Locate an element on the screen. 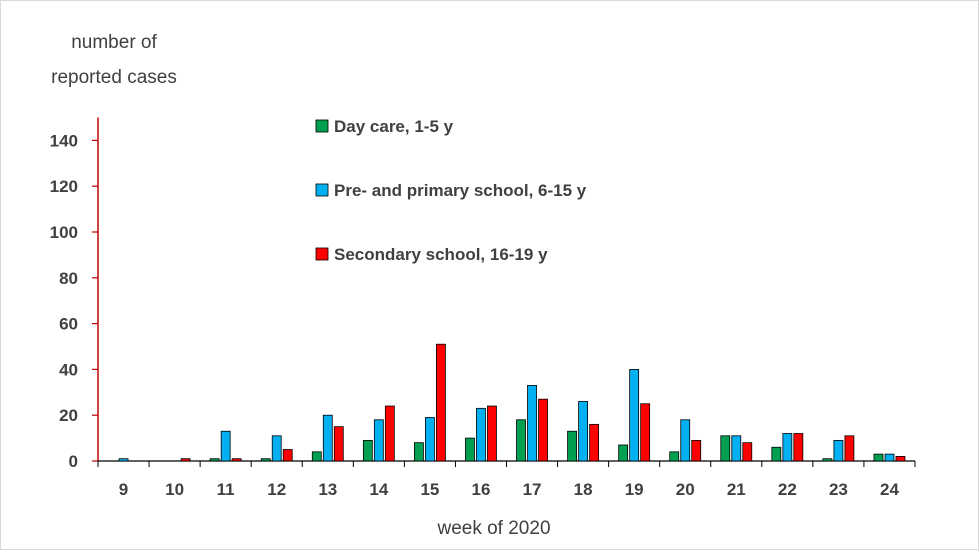 Image resolution: width=979 pixels, height=550 pixels. x-tick-label: 20 is located at coordinates (685, 489).